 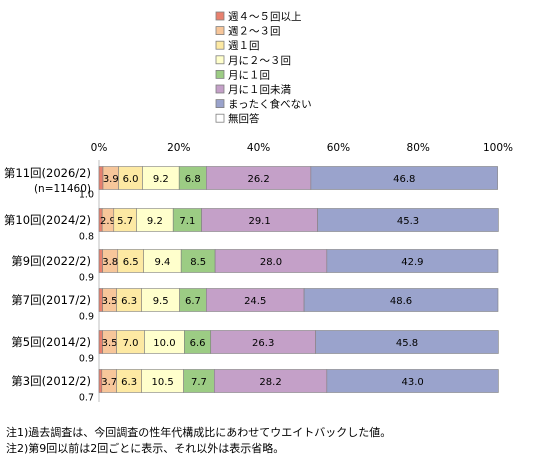 I want to click on bar-segment-r2-s7, so click(x=408, y=220).